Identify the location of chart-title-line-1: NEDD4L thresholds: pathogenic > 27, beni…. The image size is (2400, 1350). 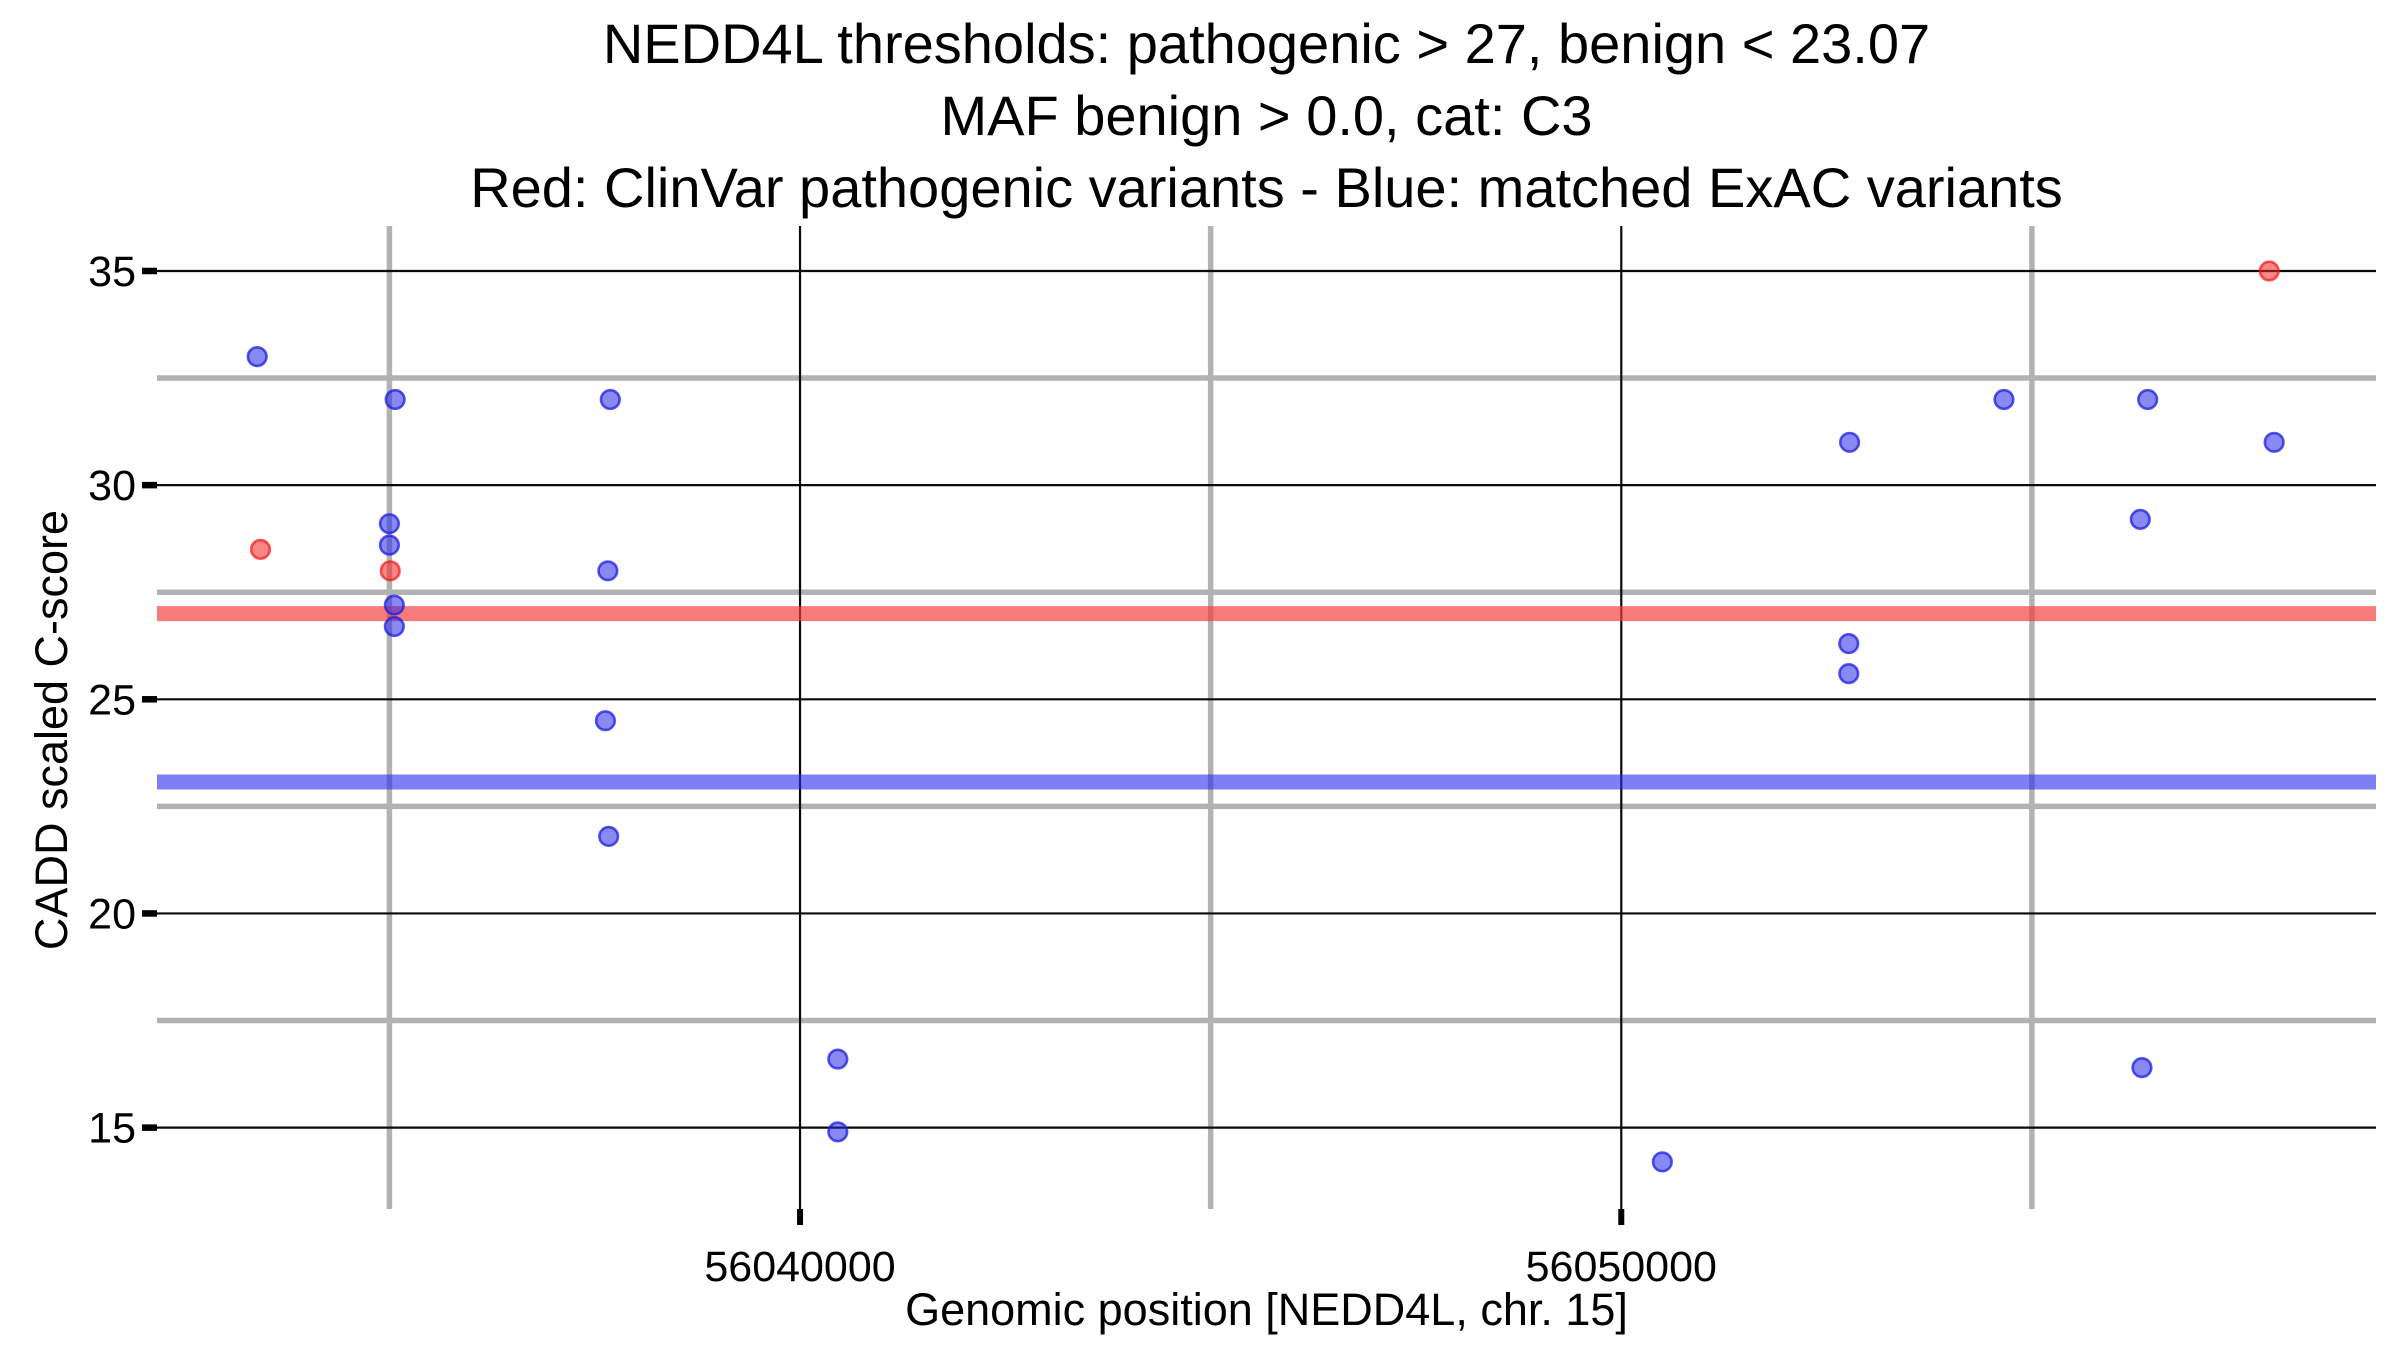
(1266, 43).